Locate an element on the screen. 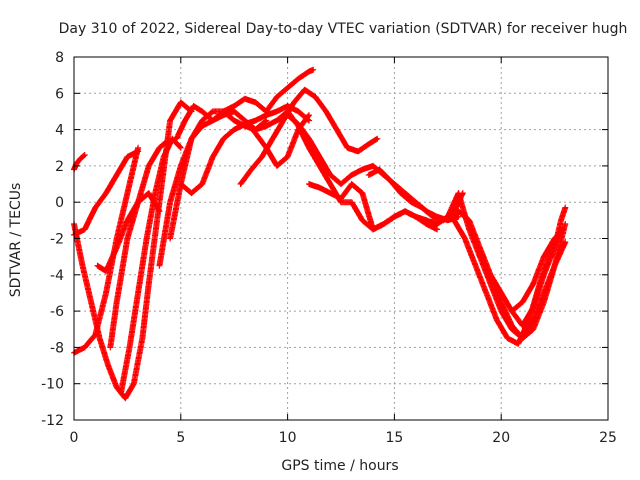  y-tick-label: -8 is located at coordinates (57, 348).